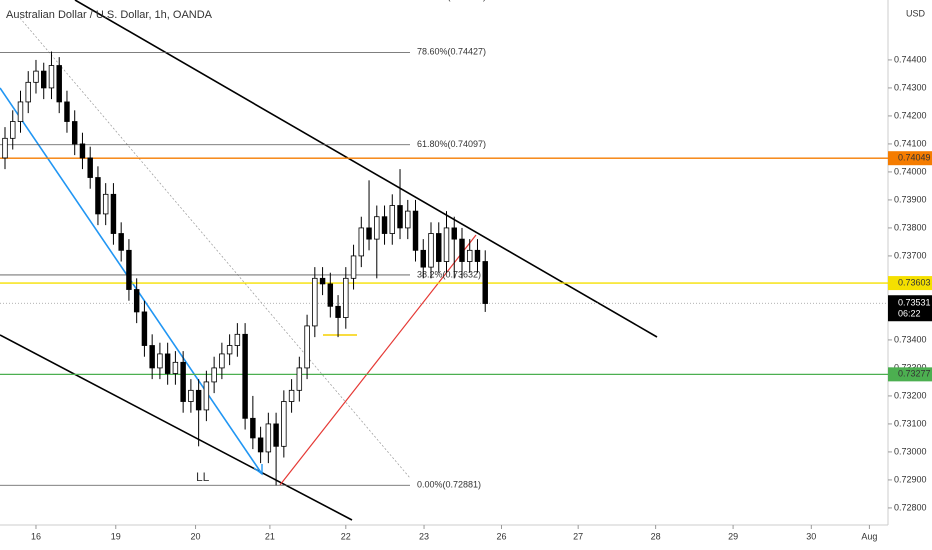  Describe the element at coordinates (578, 536) in the screenshot. I see `x-tick-label: 27` at that location.